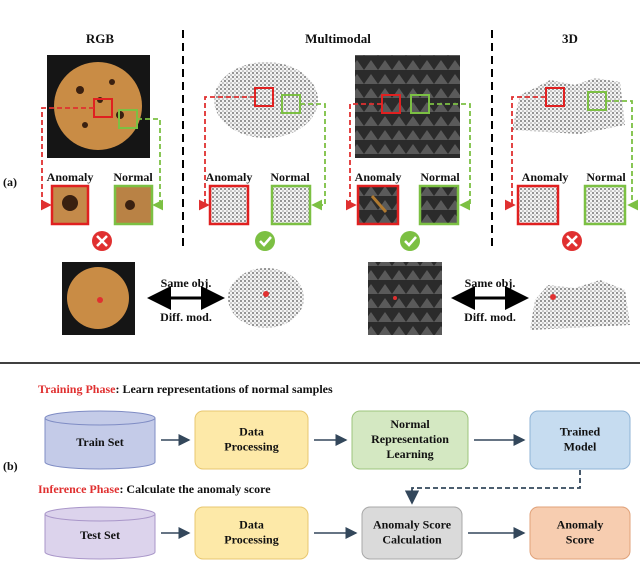 The image size is (640, 564). I want to click on column-header: 3D, so click(570, 38).